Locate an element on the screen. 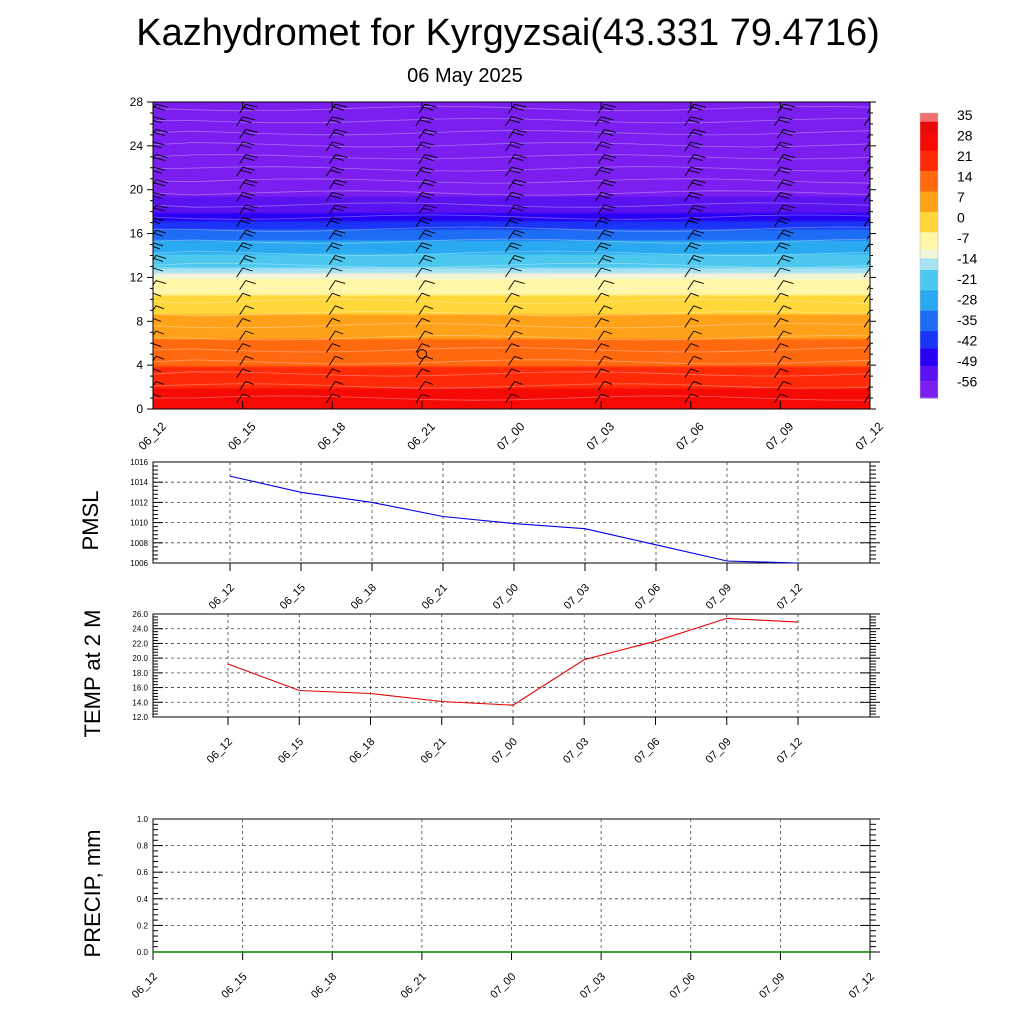  colorbar-tick-label: -7 is located at coordinates (963, 238).